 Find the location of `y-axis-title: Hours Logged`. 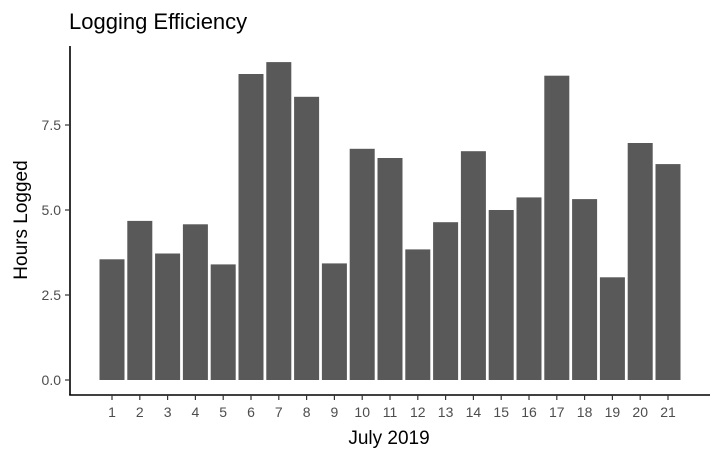

y-axis-title: Hours Logged is located at coordinates (21, 219).